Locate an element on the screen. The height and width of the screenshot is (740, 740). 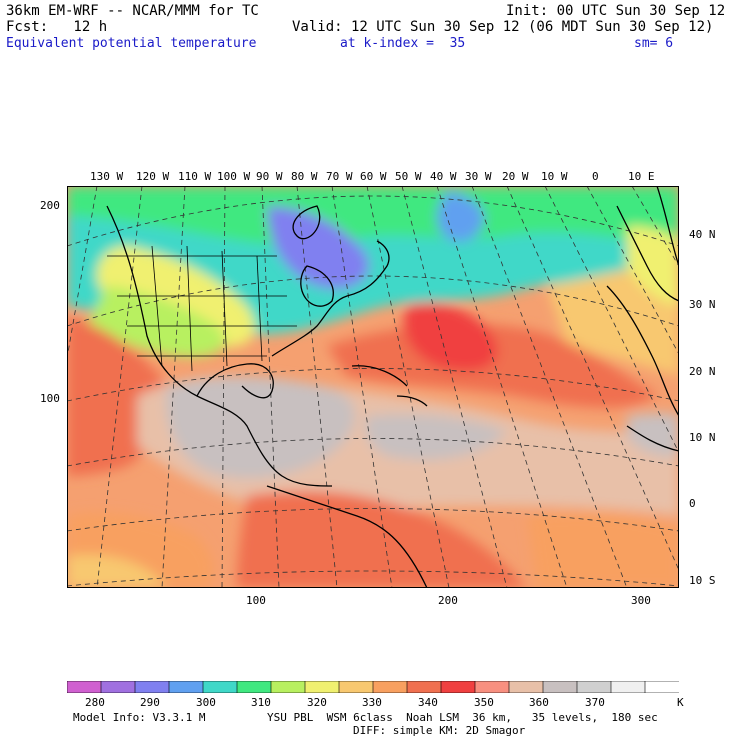
lon-label: 130 W is located at coordinates (107, 176).